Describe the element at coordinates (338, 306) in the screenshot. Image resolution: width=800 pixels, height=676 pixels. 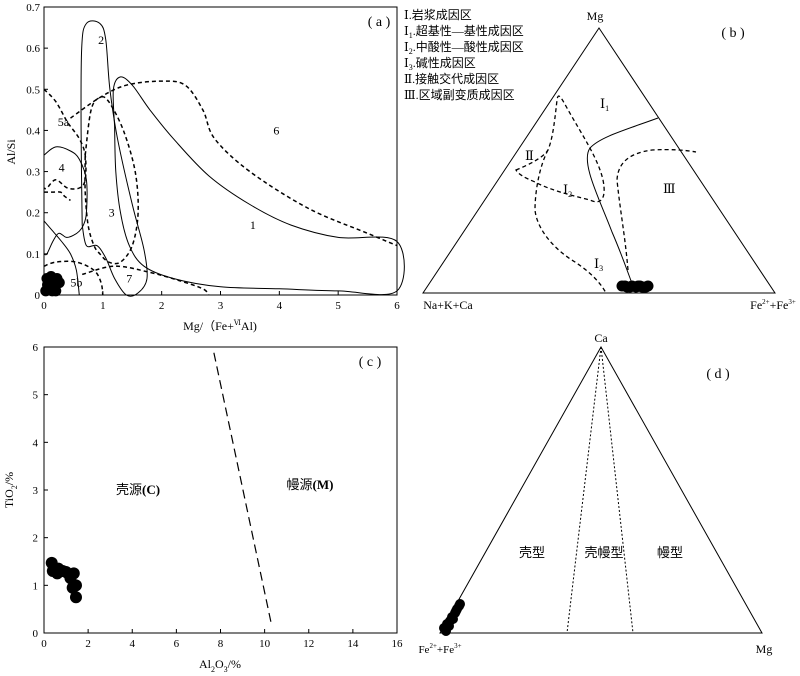
I see `x-tick-label: 5` at that location.